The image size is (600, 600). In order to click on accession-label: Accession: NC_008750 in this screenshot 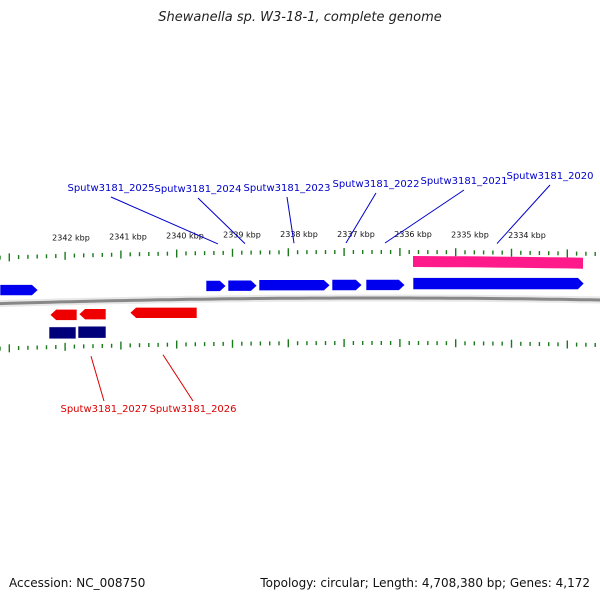, I will do `click(77, 583)`.